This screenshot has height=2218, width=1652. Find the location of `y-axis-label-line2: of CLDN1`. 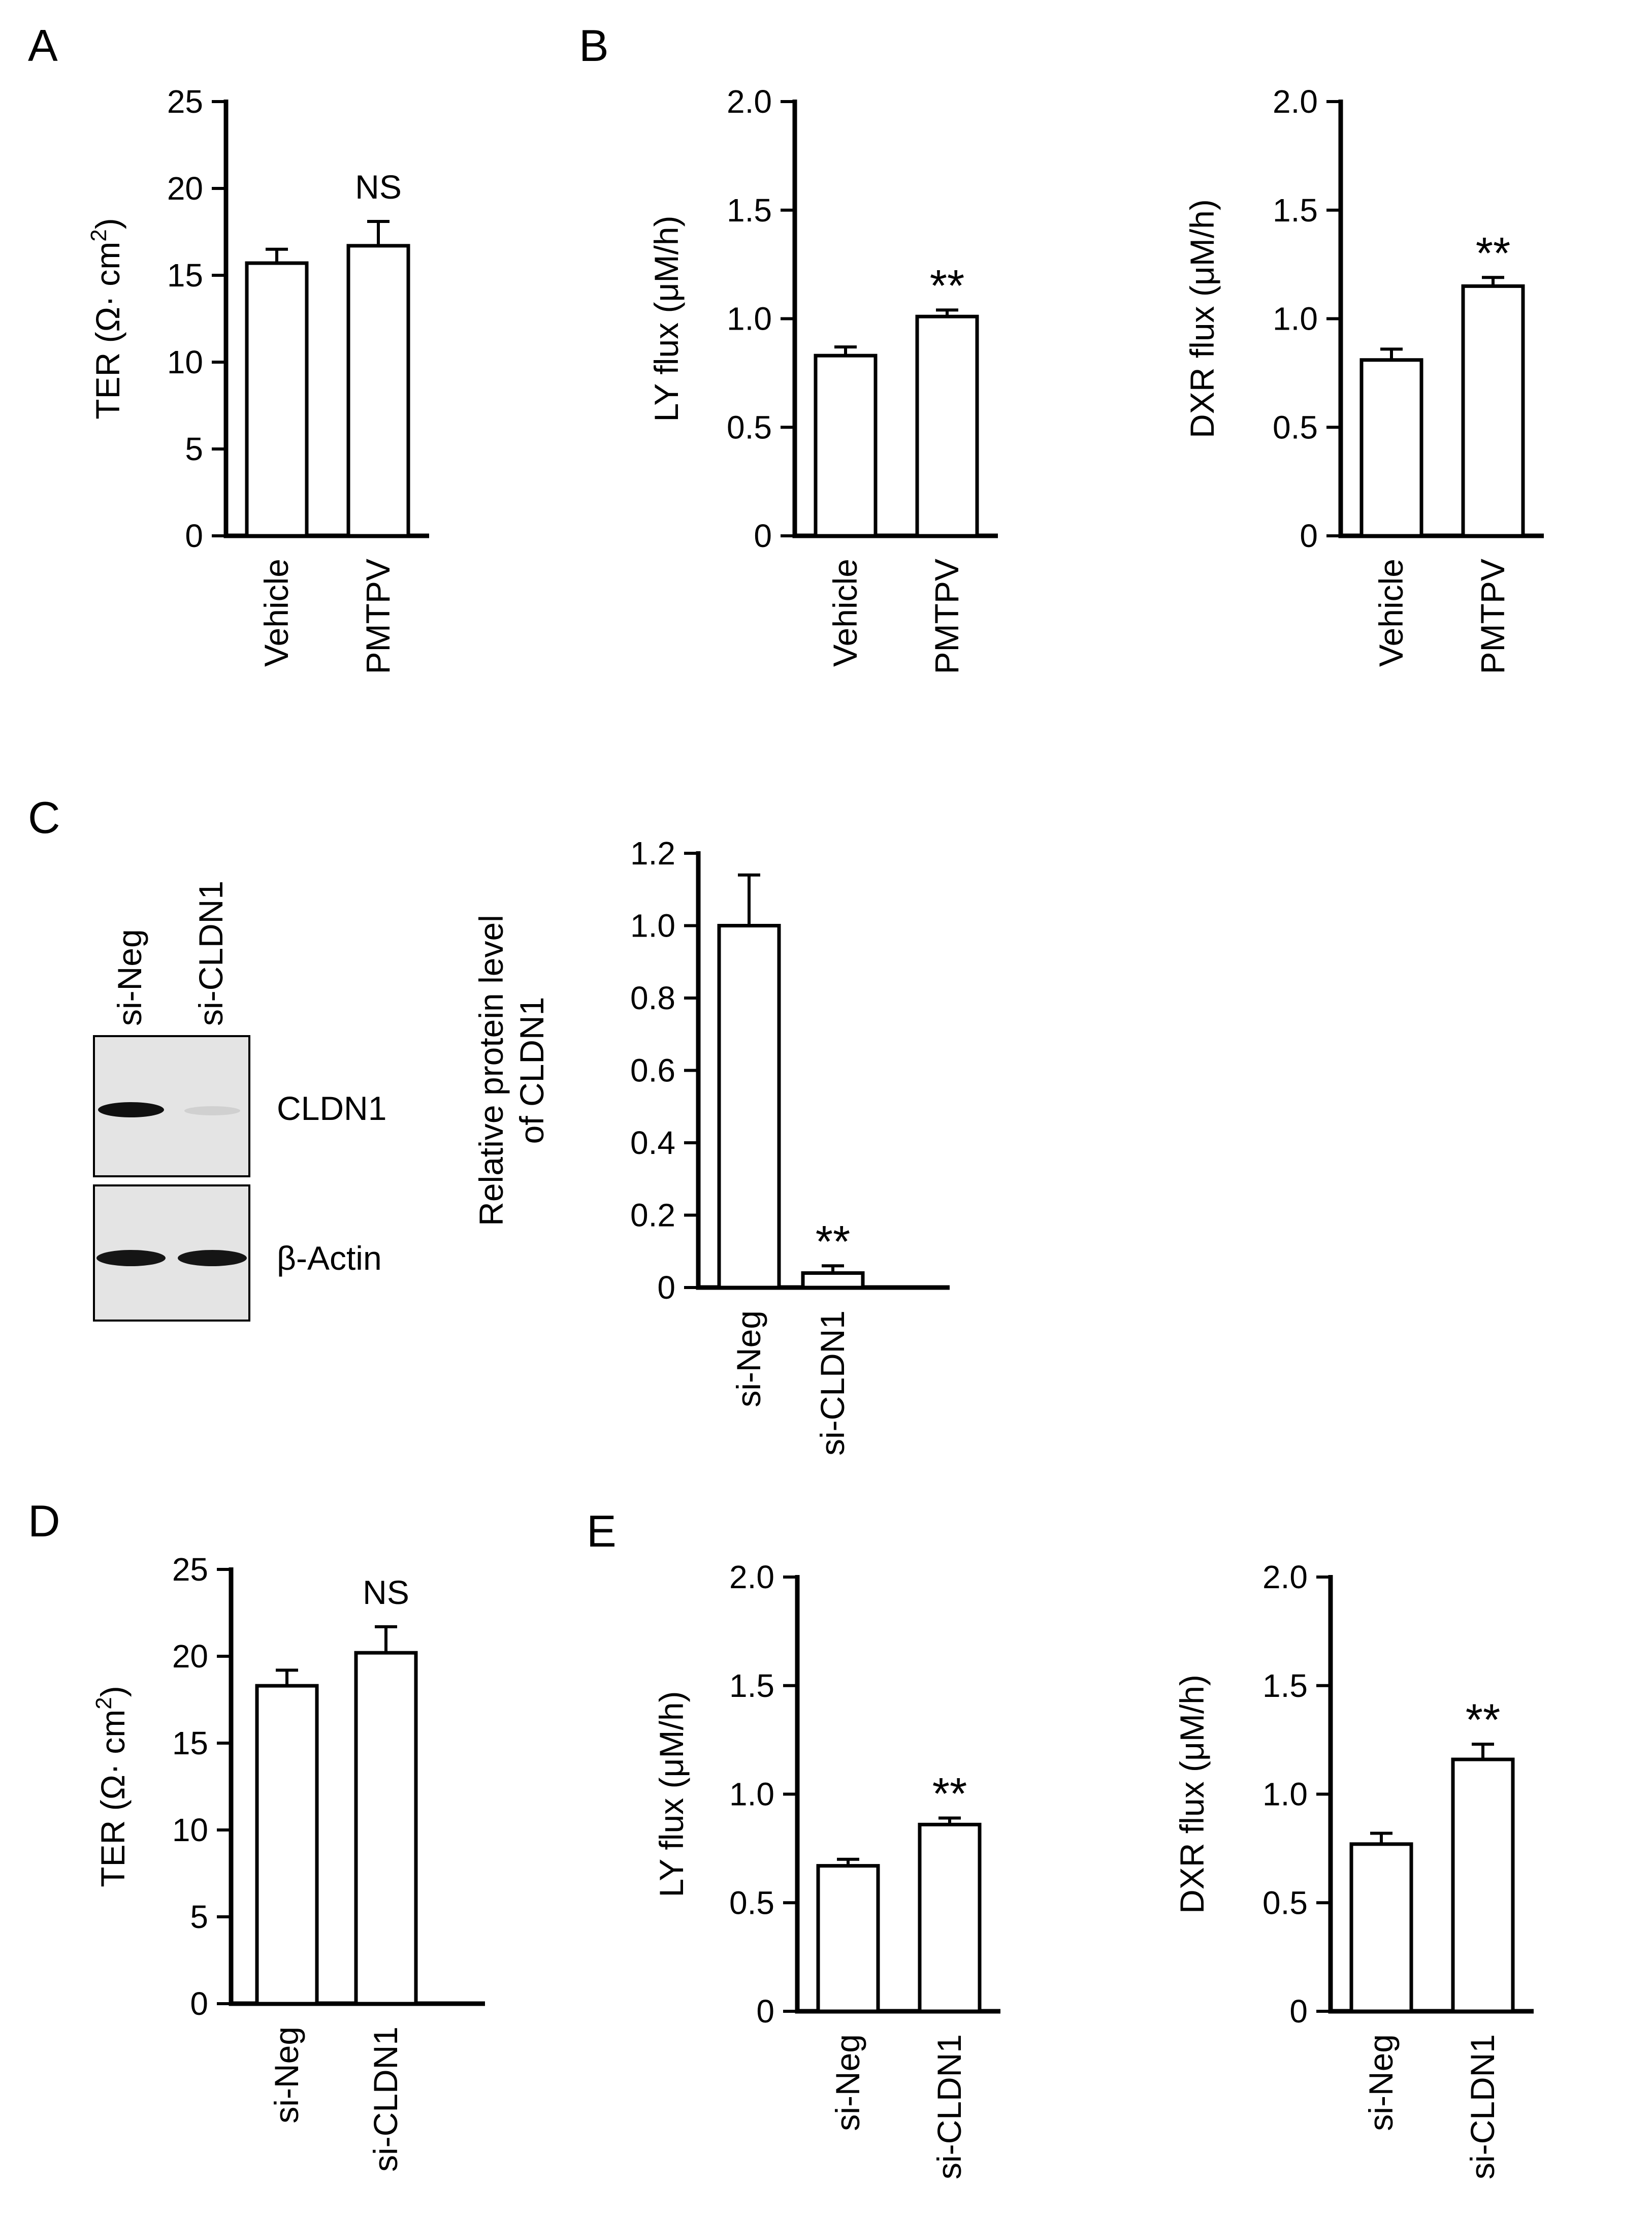

y-axis-label-line2: of CLDN1 is located at coordinates (531, 1070).